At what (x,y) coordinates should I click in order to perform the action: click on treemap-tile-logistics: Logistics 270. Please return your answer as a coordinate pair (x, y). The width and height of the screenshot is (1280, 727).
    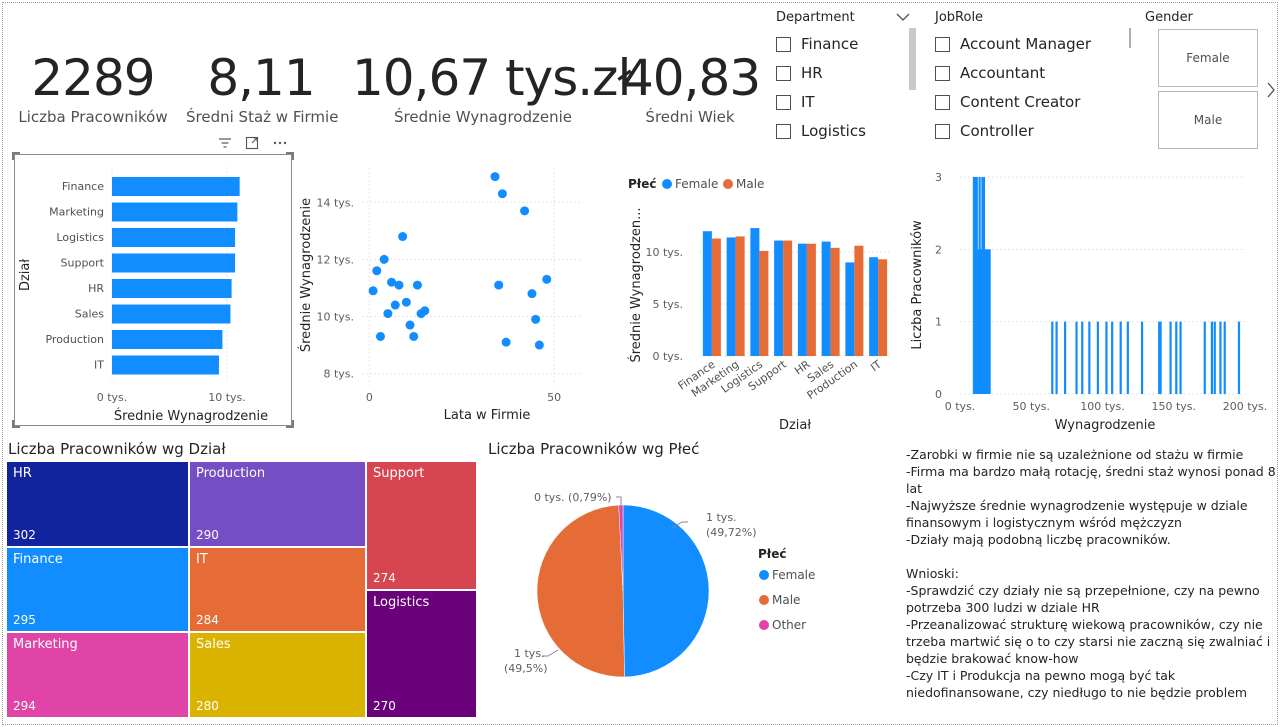
    Looking at the image, I should click on (421, 654).